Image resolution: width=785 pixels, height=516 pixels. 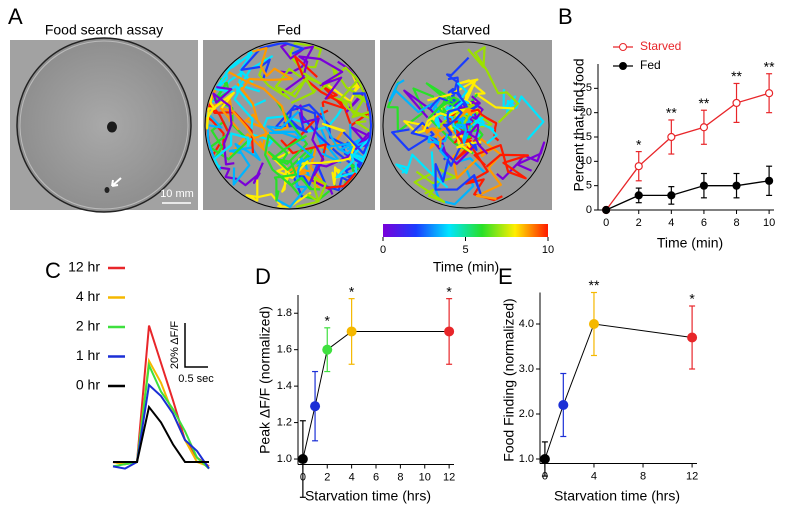 I want to click on y-tick-label: 1.8, so click(x=284, y=313).